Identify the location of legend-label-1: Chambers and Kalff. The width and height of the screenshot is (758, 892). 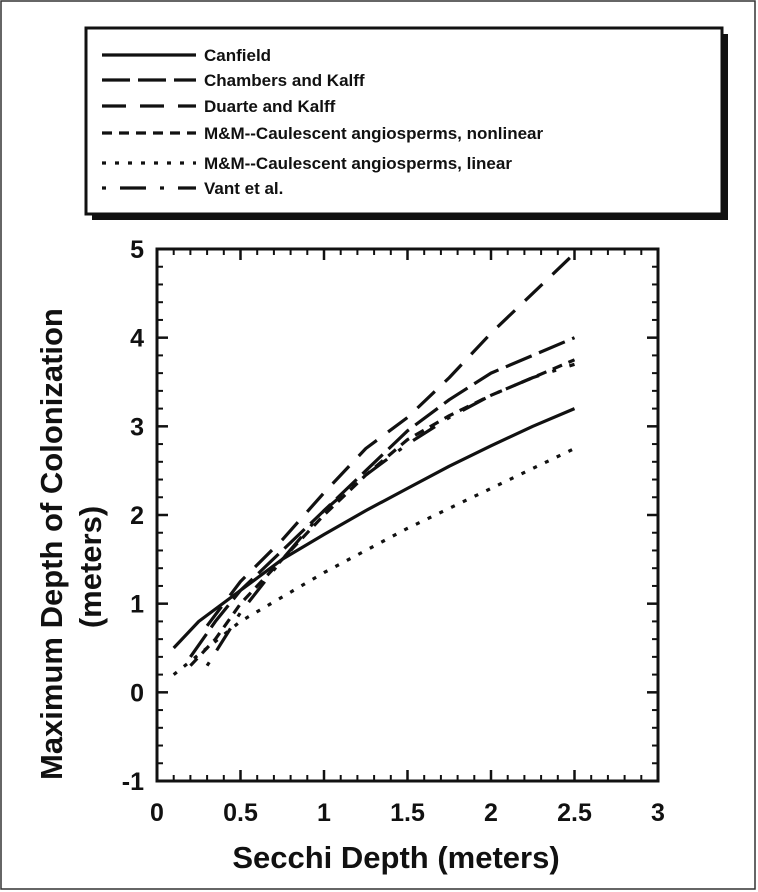
(284, 80).